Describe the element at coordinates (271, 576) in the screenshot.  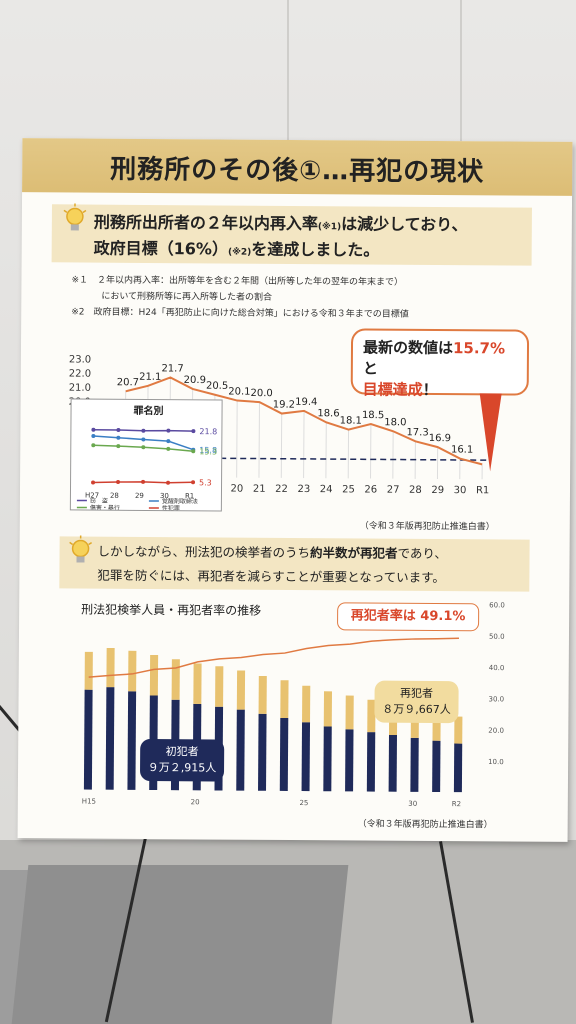
I see `headline-2-line-2: 犯罪を防ぐには、再犯者を減らすことが重要となっています。` at that location.